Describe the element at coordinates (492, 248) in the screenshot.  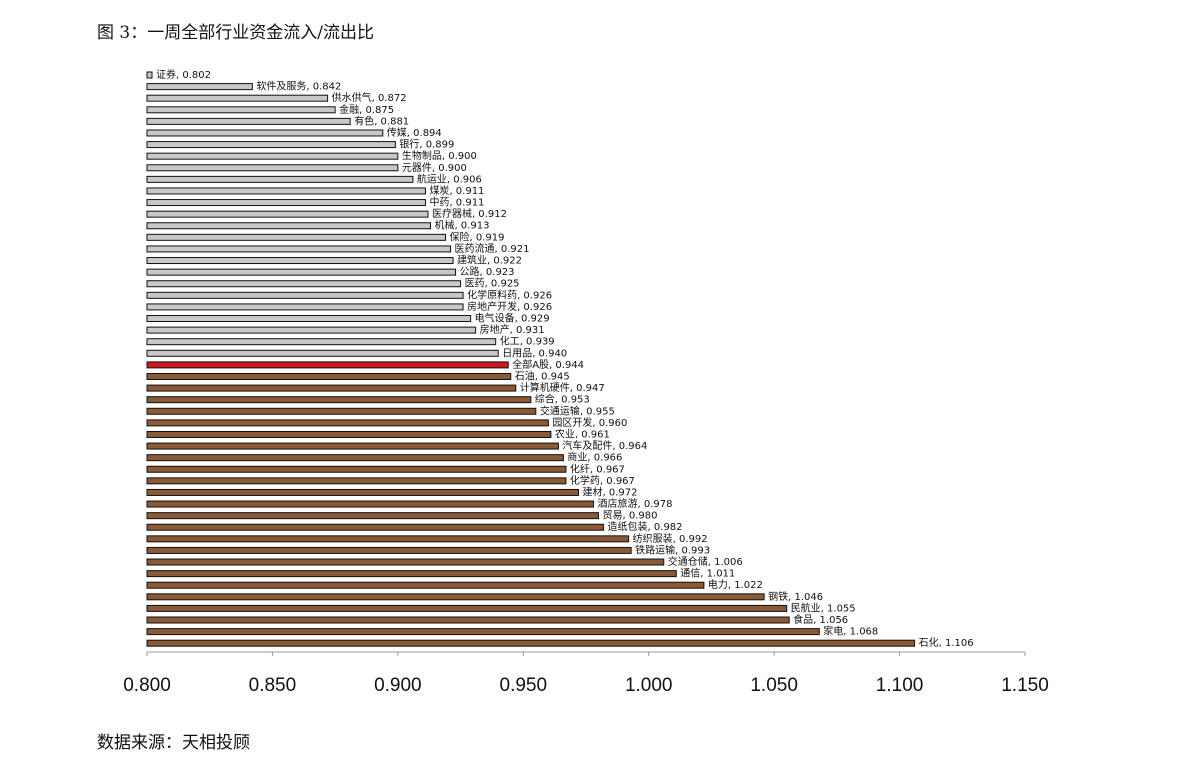
I see `data-label: 医药流通, 0.921` at that location.